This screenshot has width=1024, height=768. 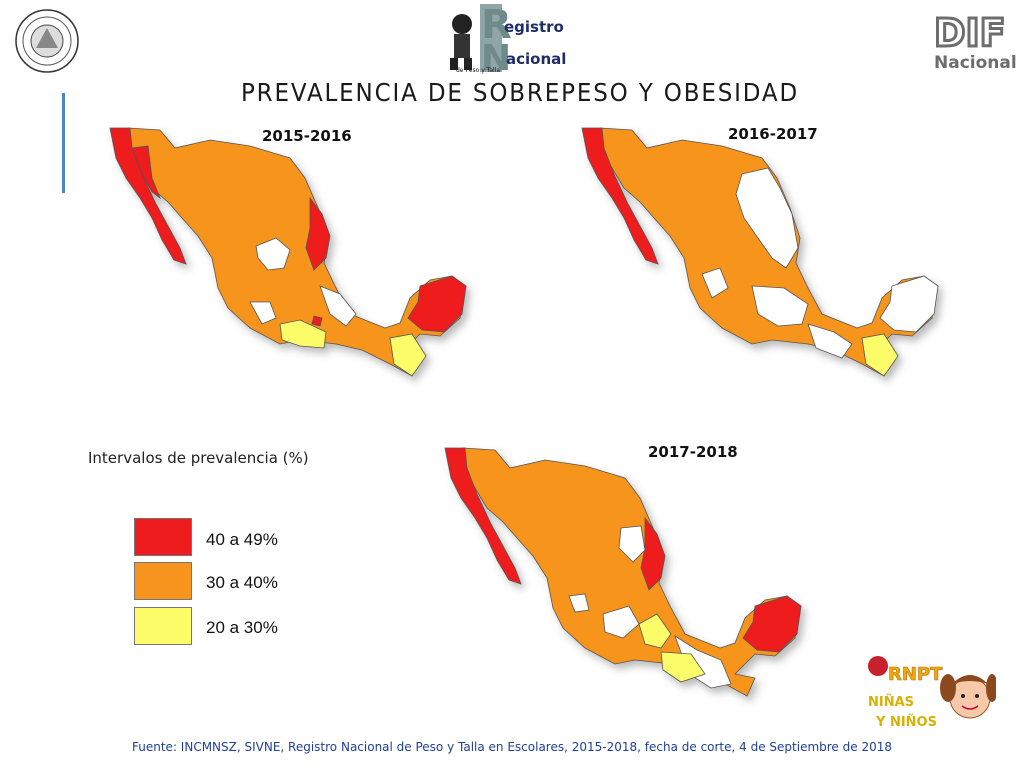 What do you see at coordinates (975, 63) in the screenshot?
I see `dif-logo-sub: Nacional` at bounding box center [975, 63].